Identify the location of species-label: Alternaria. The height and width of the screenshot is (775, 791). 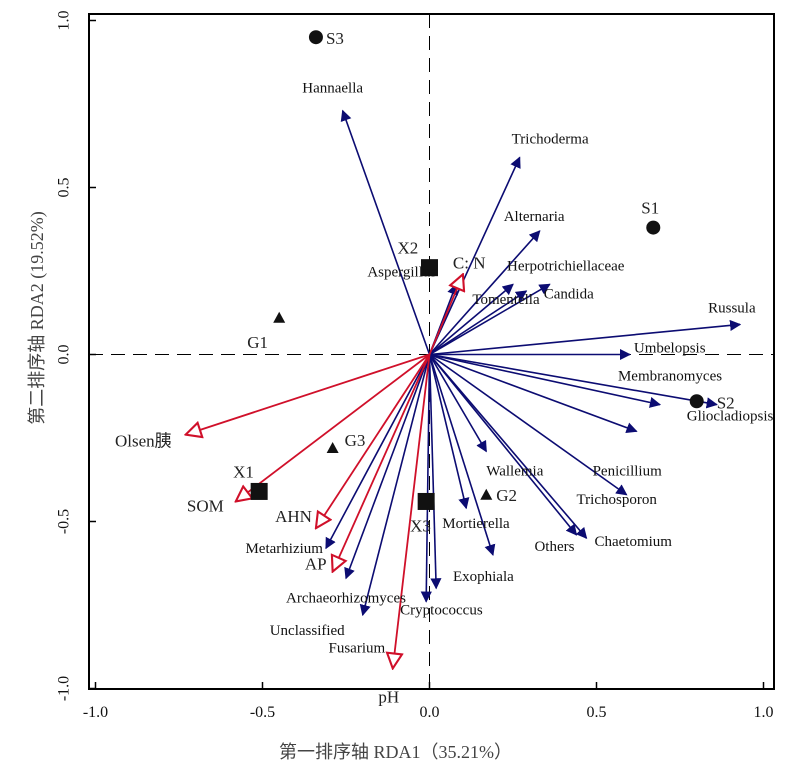
(534, 217).